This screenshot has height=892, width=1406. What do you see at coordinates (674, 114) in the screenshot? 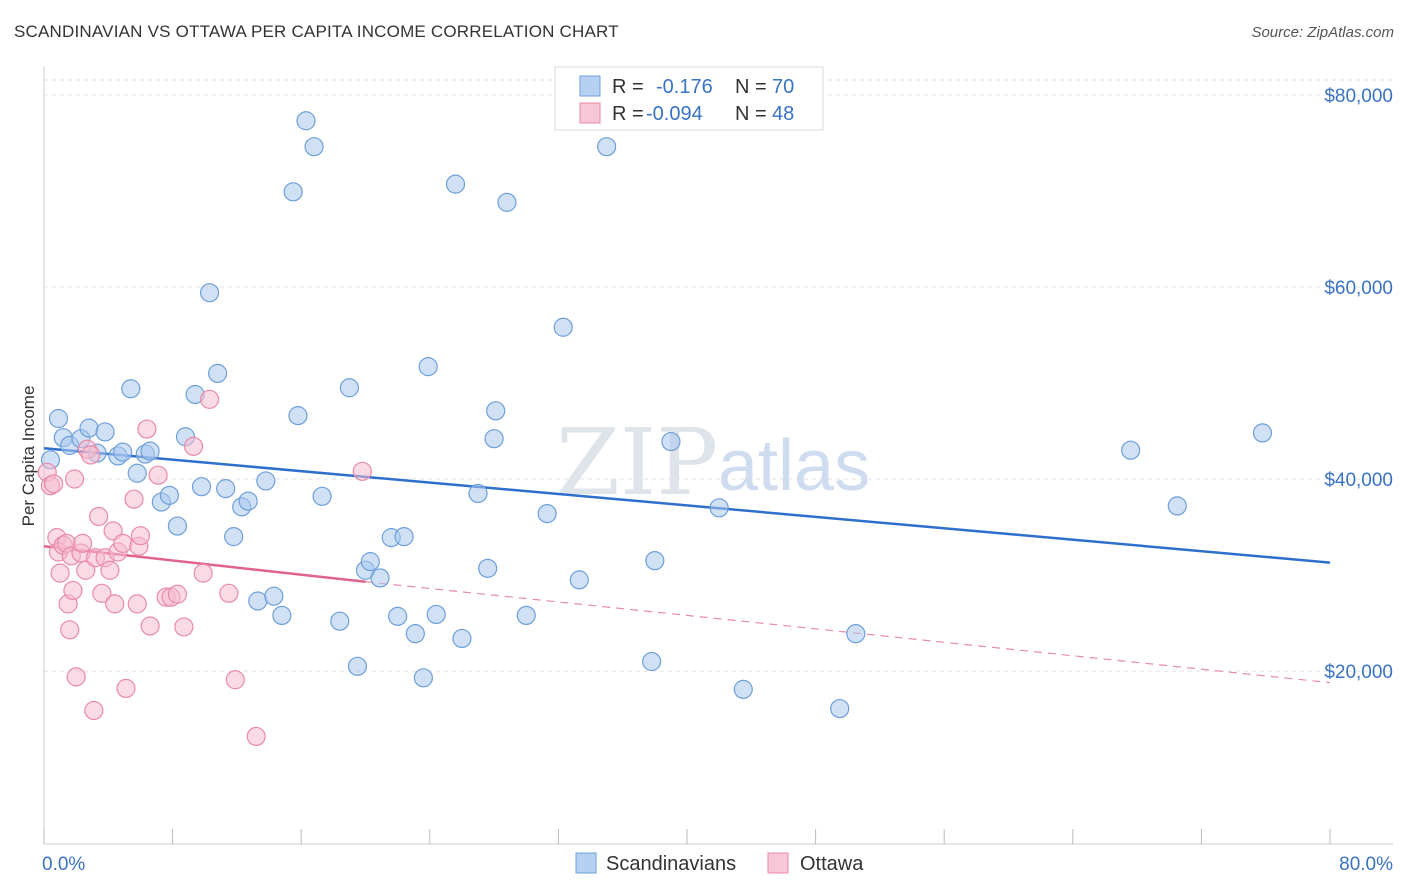
I see `legend-r-value-2: -0.094` at bounding box center [674, 114].